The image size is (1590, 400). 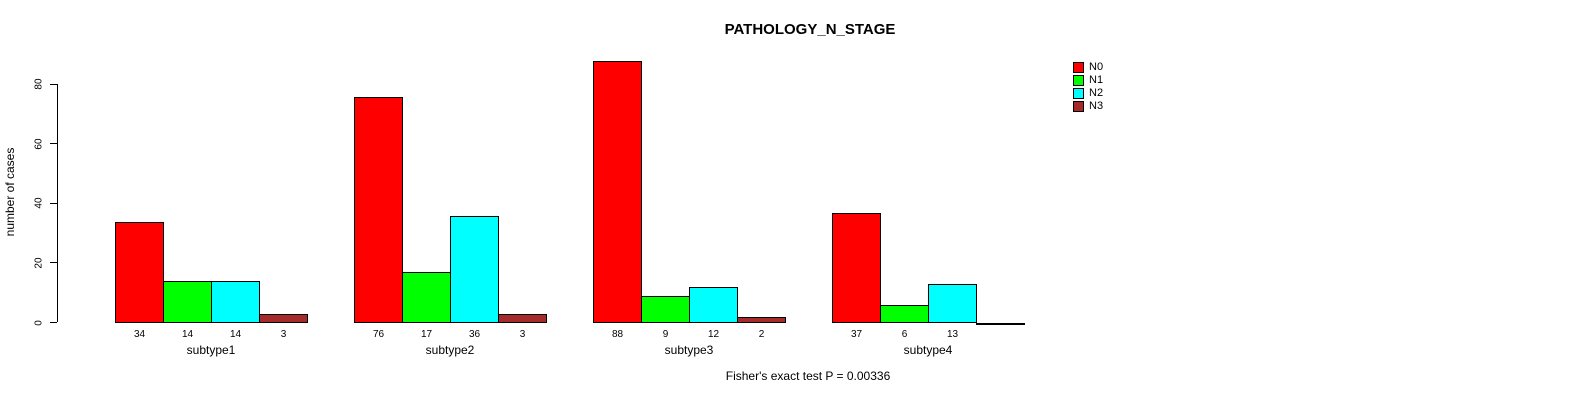 What do you see at coordinates (713, 304) in the screenshot?
I see `bar-subtype3-N2` at bounding box center [713, 304].